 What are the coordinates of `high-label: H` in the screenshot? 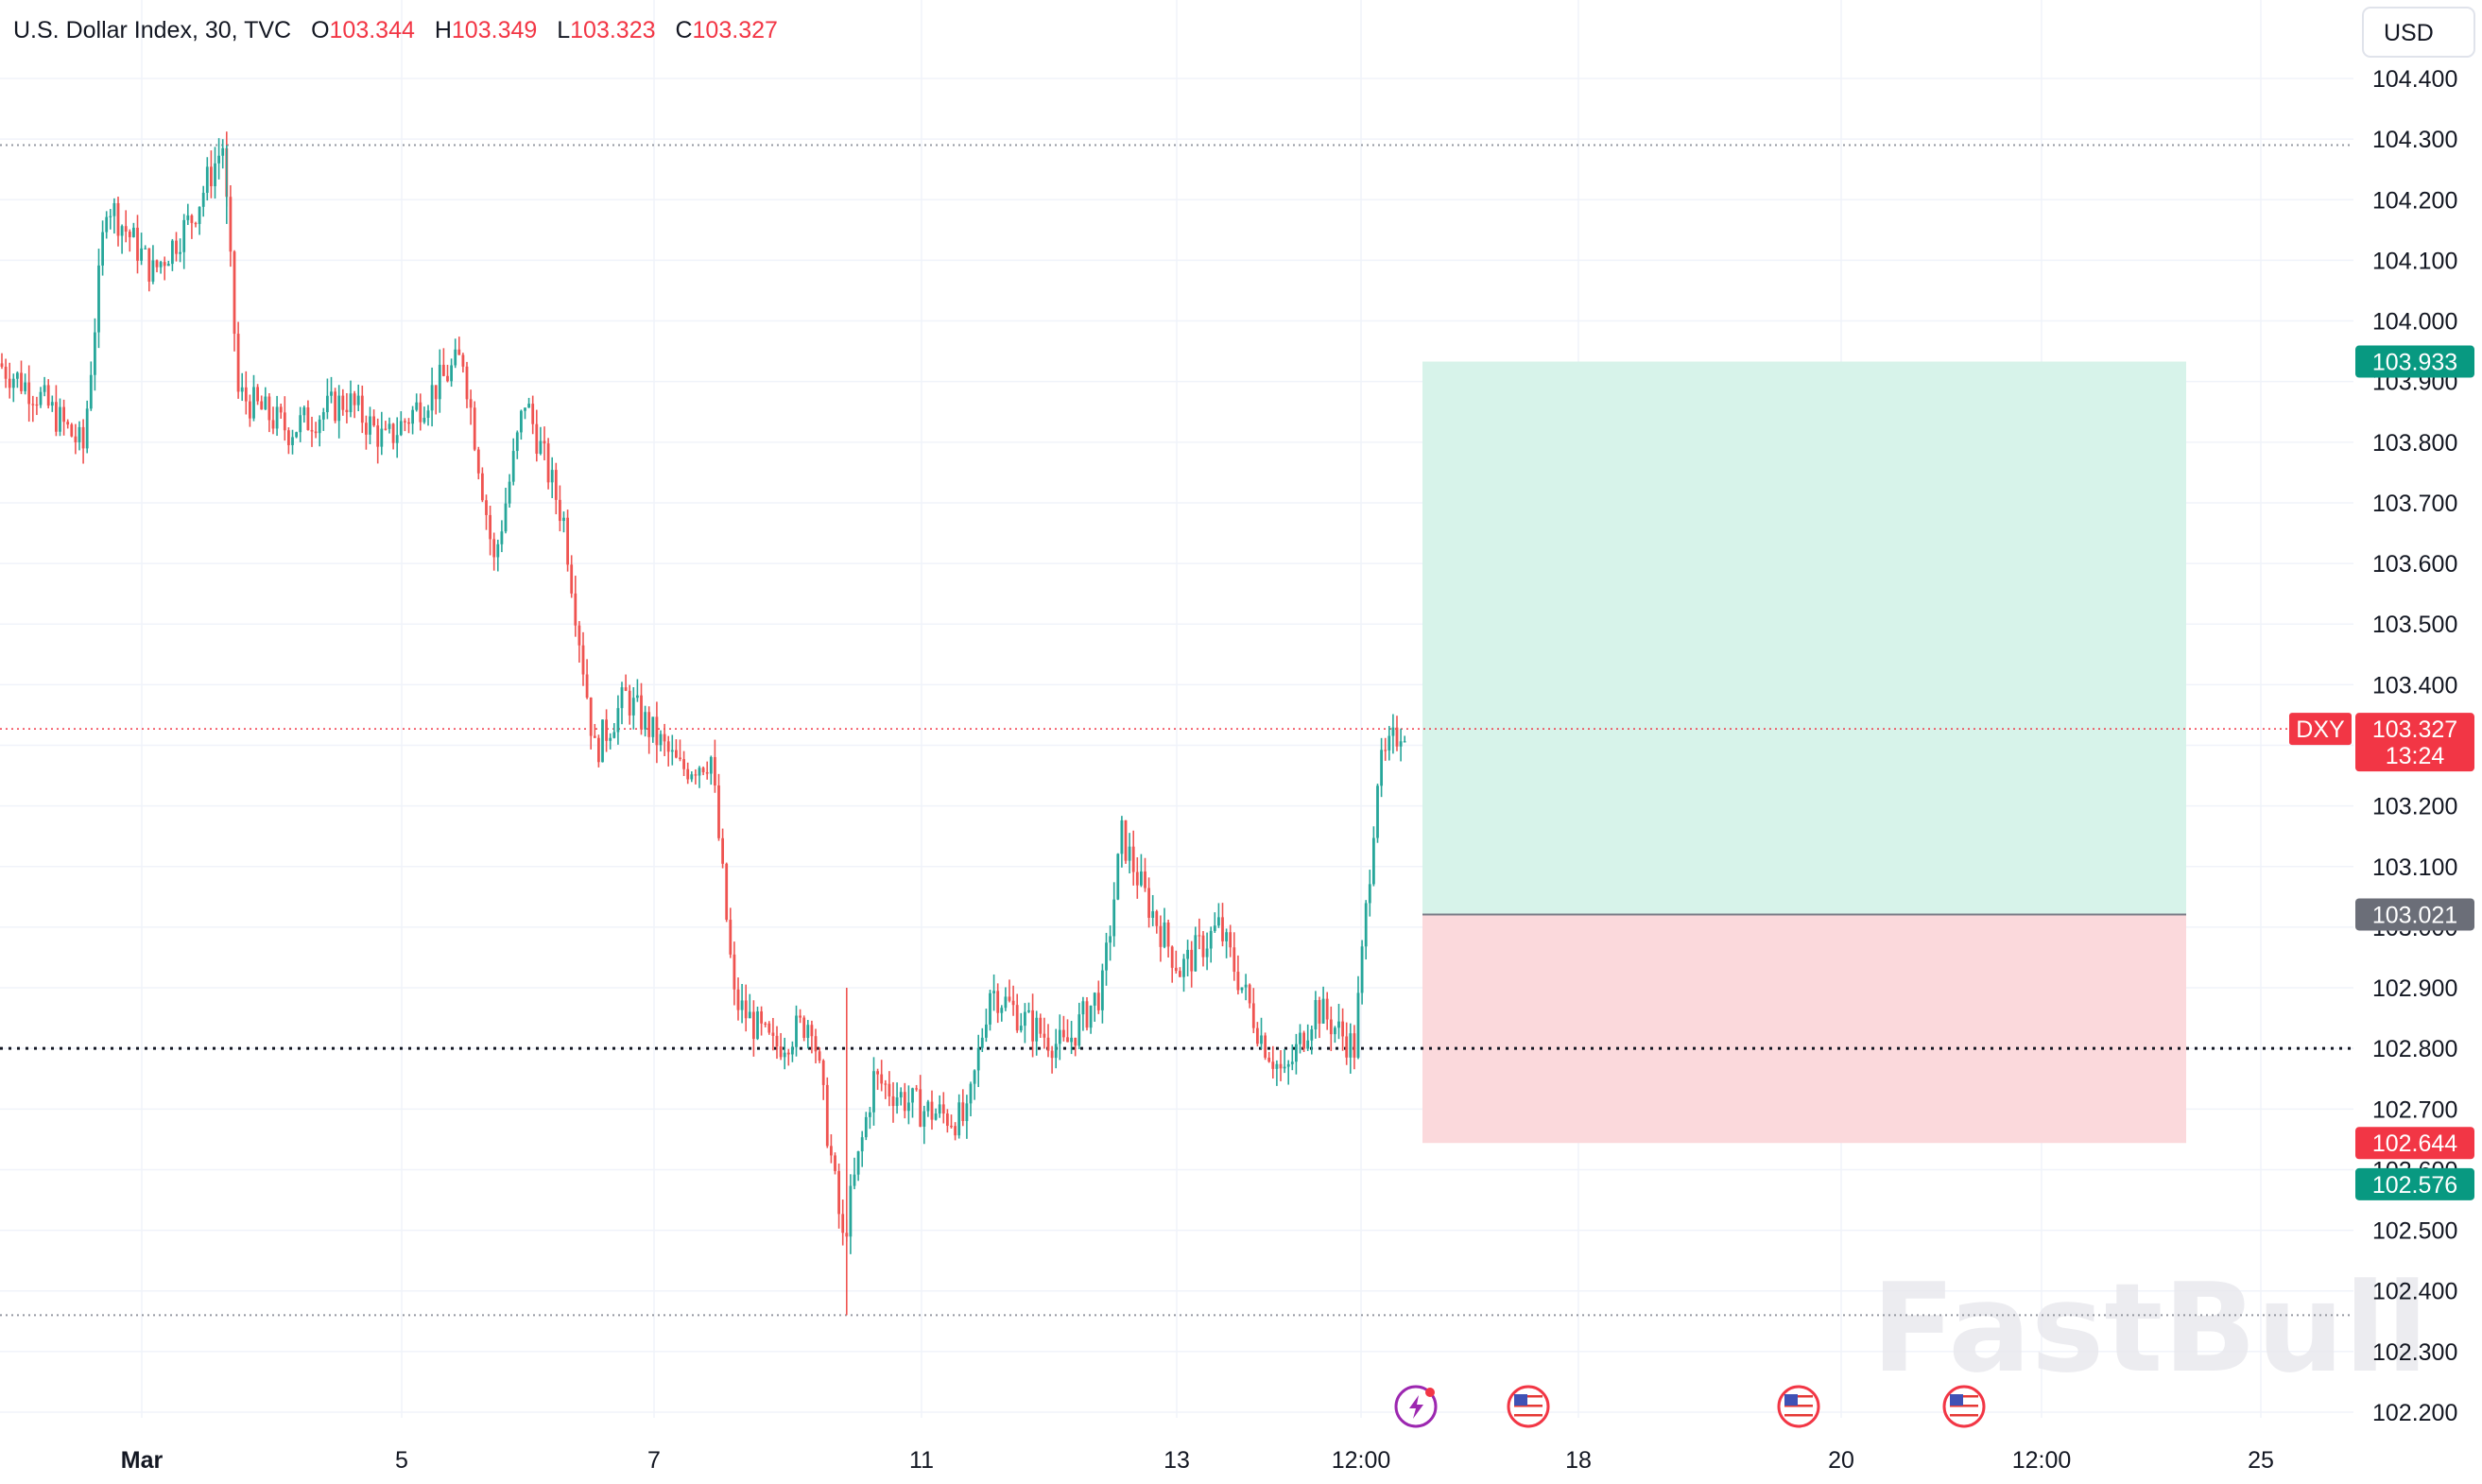 It's located at (443, 30).